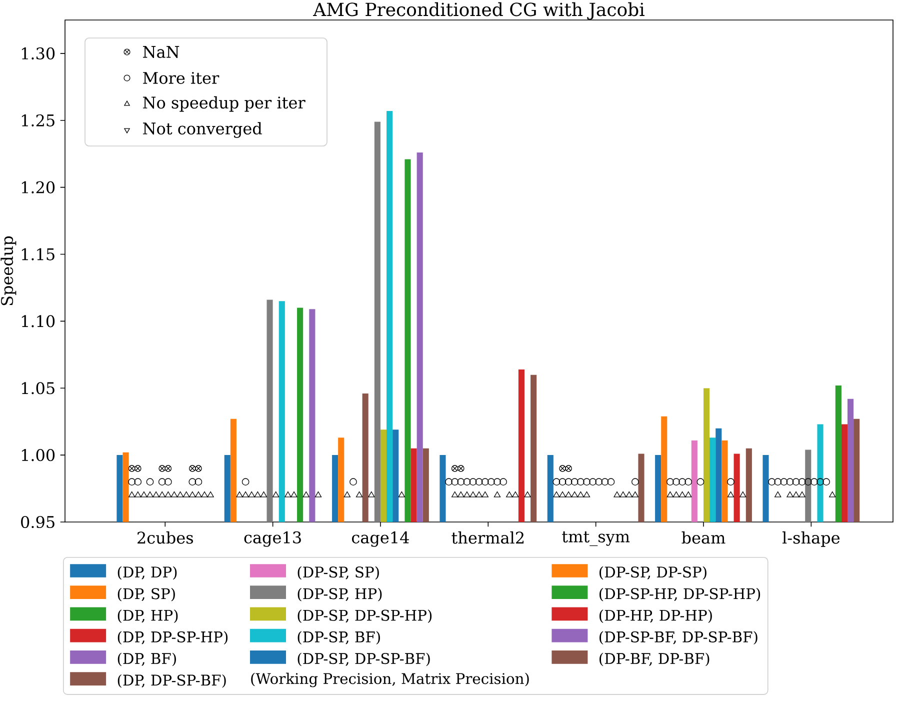  What do you see at coordinates (38, 321) in the screenshot?
I see `y-tick-label: 1.10` at bounding box center [38, 321].